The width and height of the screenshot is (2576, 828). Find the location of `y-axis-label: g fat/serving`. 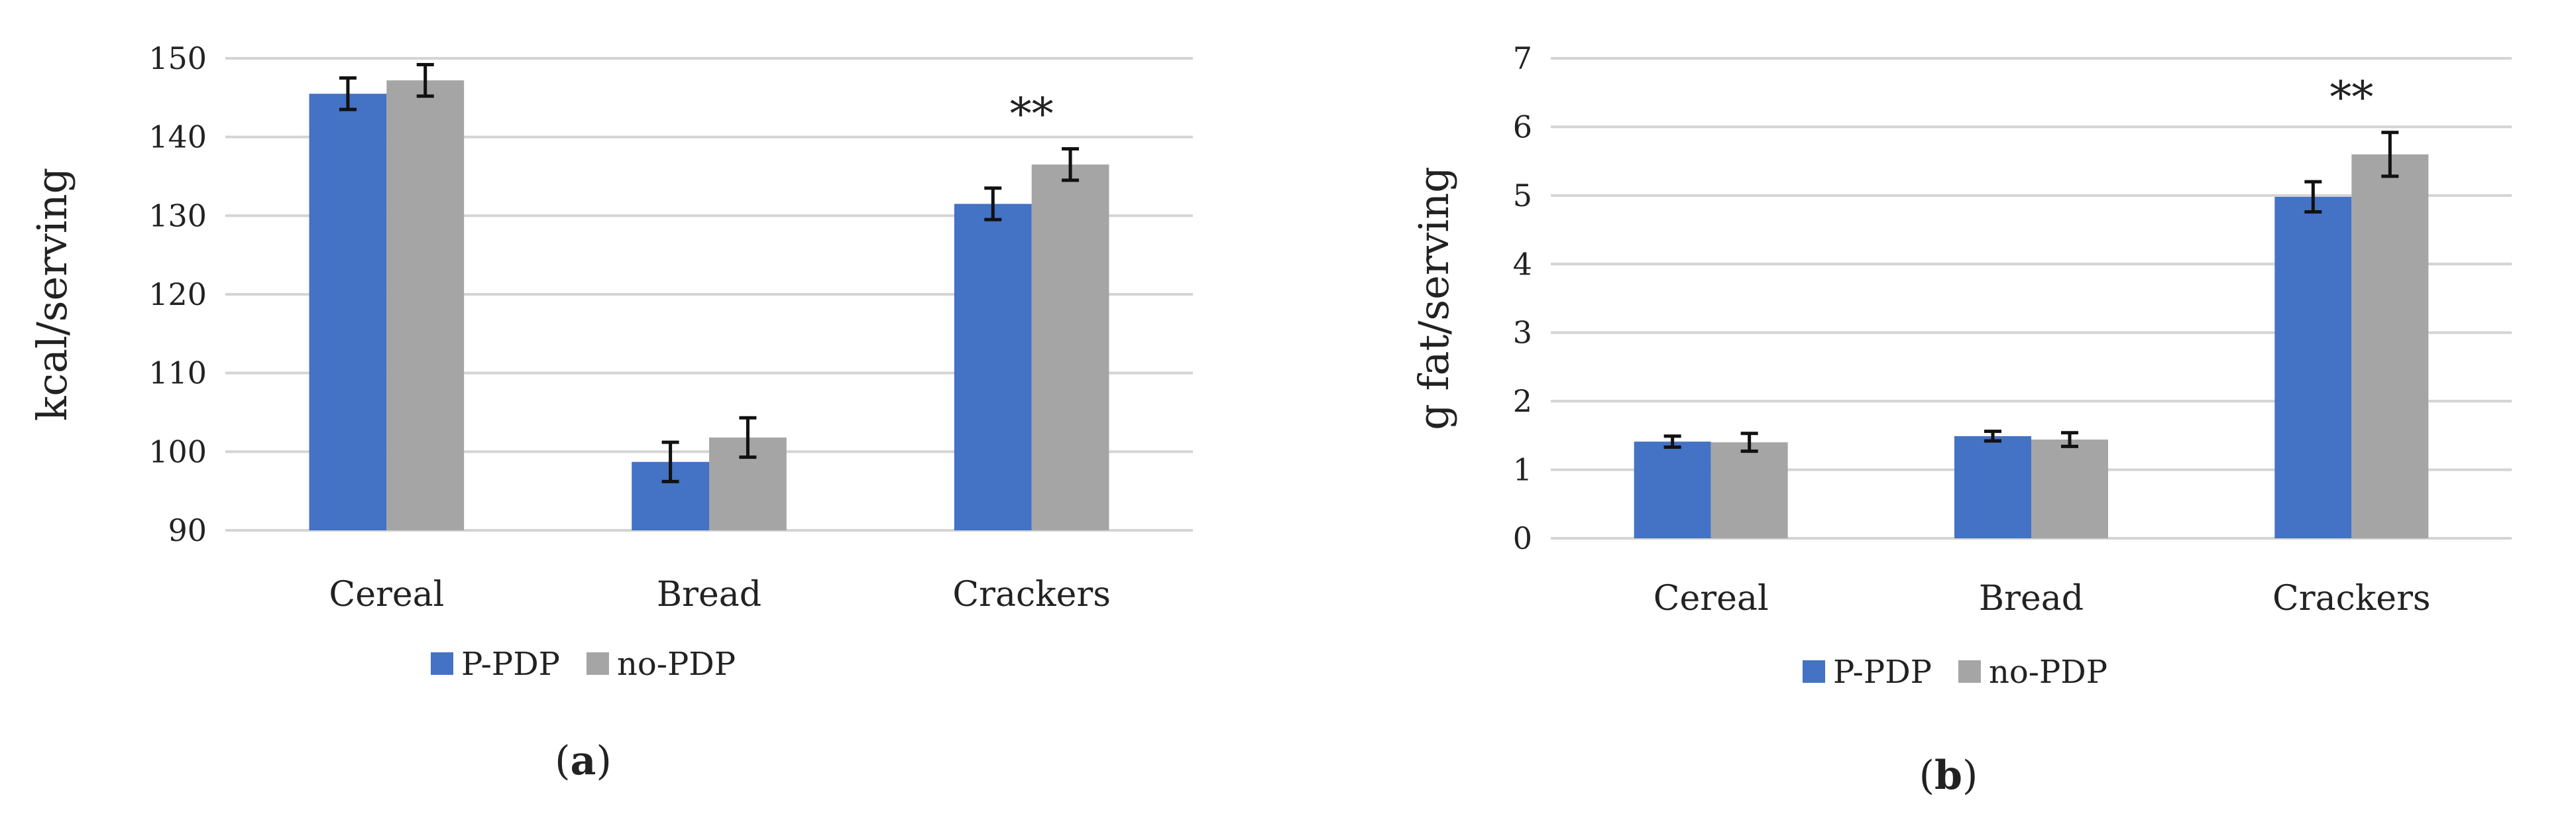

y-axis-label: g fat/serving is located at coordinates (1434, 298).